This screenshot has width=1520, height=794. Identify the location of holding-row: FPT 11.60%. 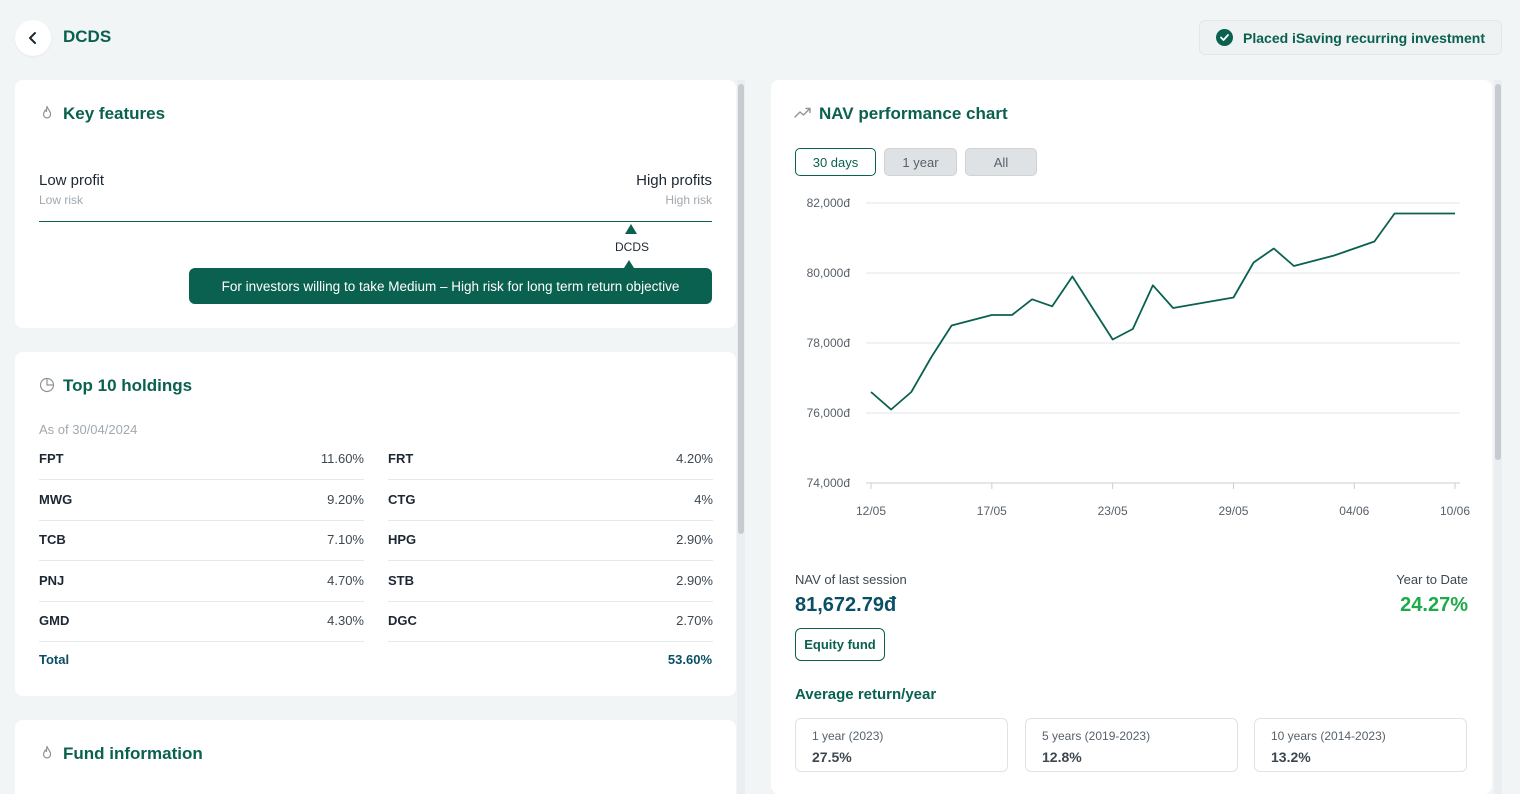
(201, 459).